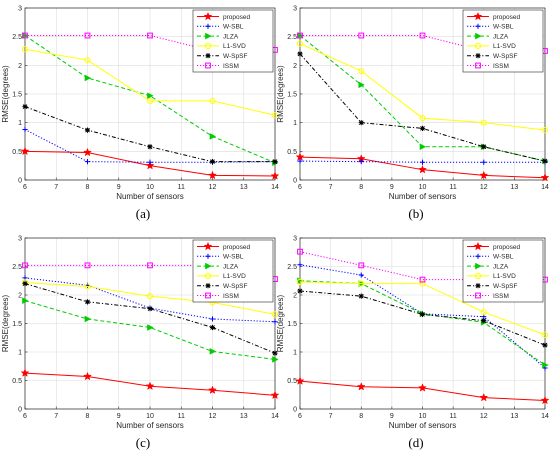 Image resolution: width=550 pixels, height=456 pixels. Describe the element at coordinates (292, 37) in the screenshot. I see `y-tick-label: 2.5` at that location.